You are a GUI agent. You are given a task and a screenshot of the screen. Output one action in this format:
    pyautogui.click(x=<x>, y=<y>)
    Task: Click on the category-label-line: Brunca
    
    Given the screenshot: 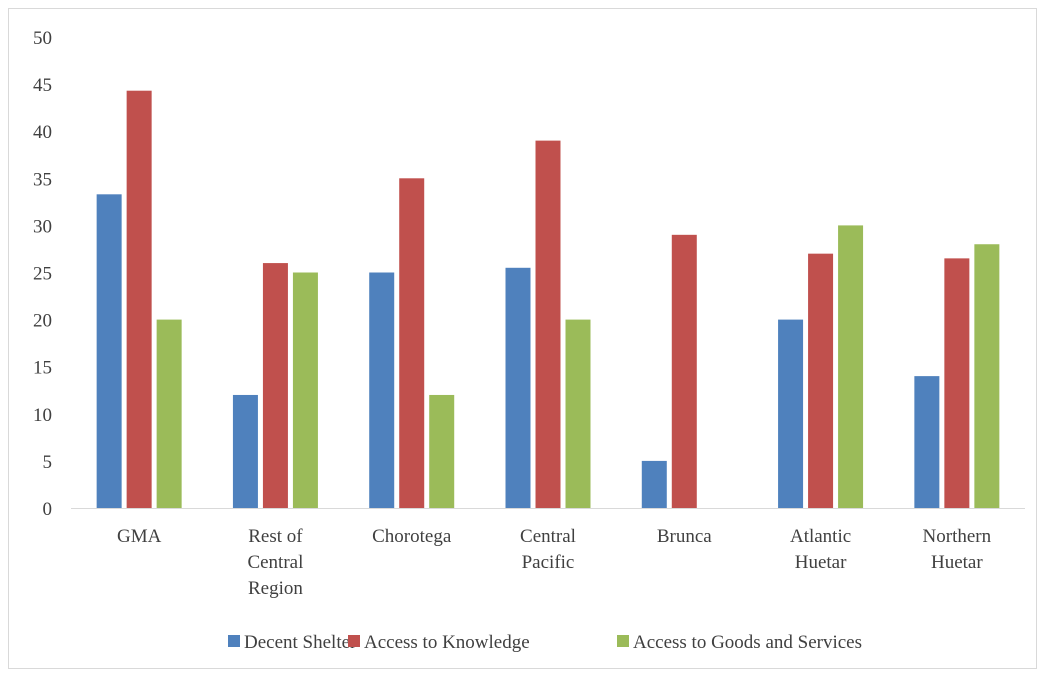 What is the action you would take?
    pyautogui.click(x=684, y=536)
    